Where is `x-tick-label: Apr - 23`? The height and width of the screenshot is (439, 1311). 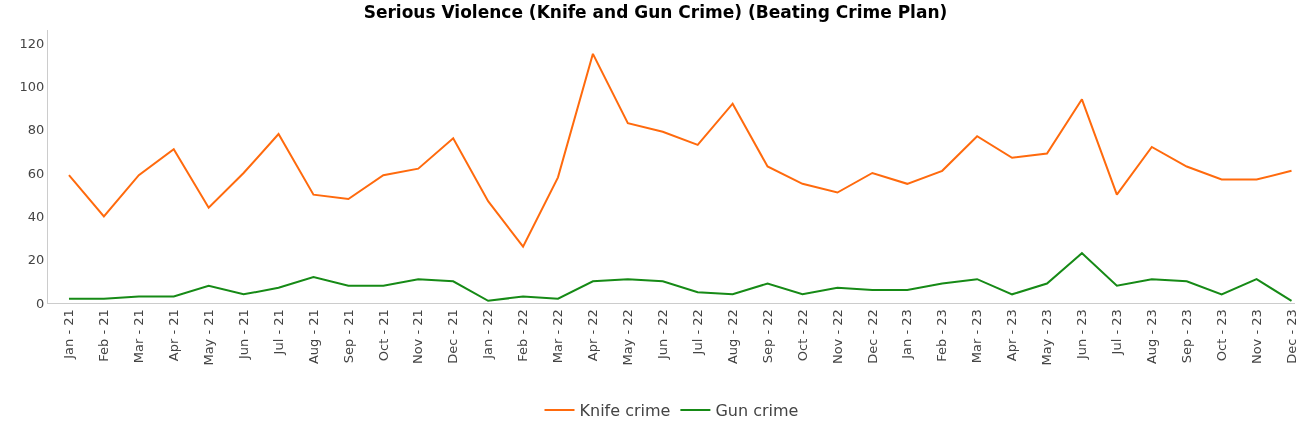 x-tick-label: Apr - 23 is located at coordinates (1012, 335).